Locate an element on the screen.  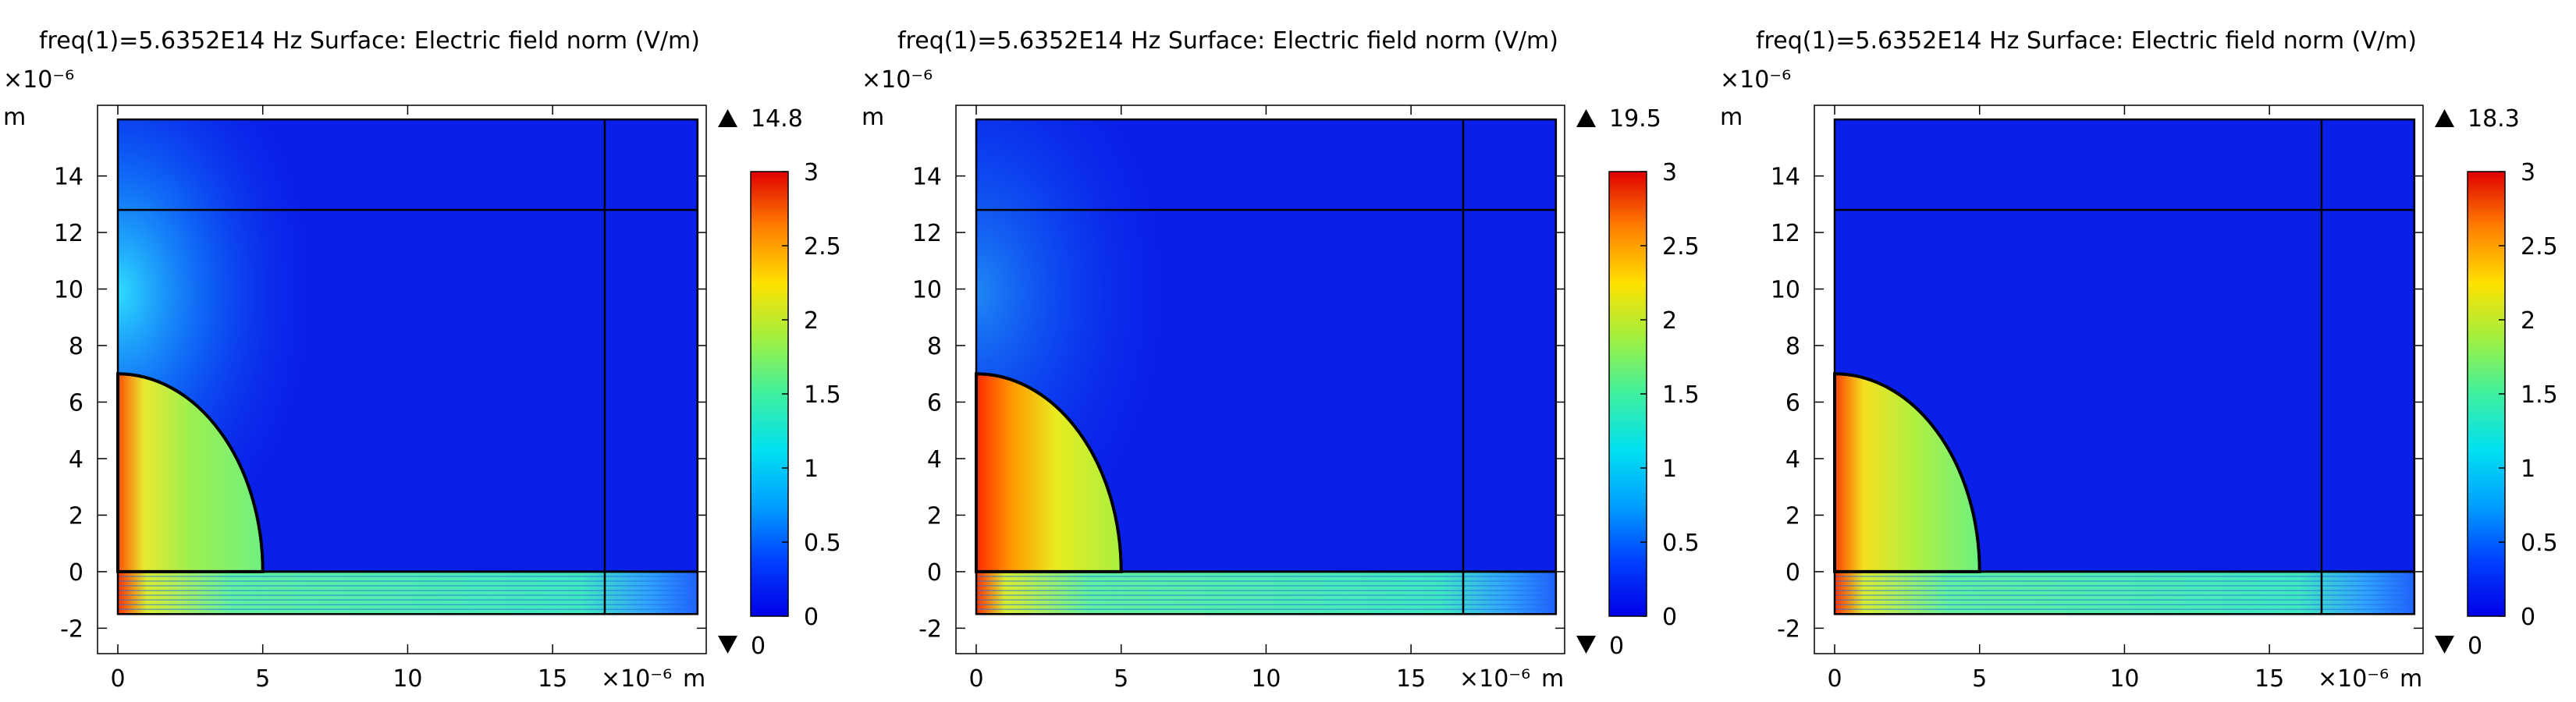
max-value-label: 18.3 is located at coordinates (2494, 119).